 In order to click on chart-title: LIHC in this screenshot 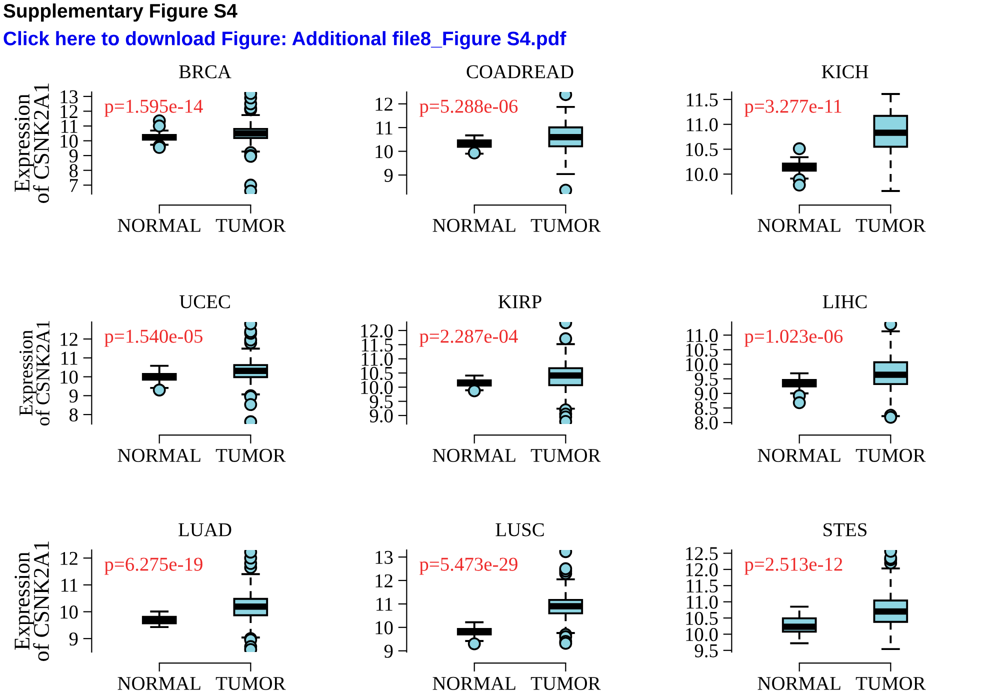, I will do `click(844, 301)`.